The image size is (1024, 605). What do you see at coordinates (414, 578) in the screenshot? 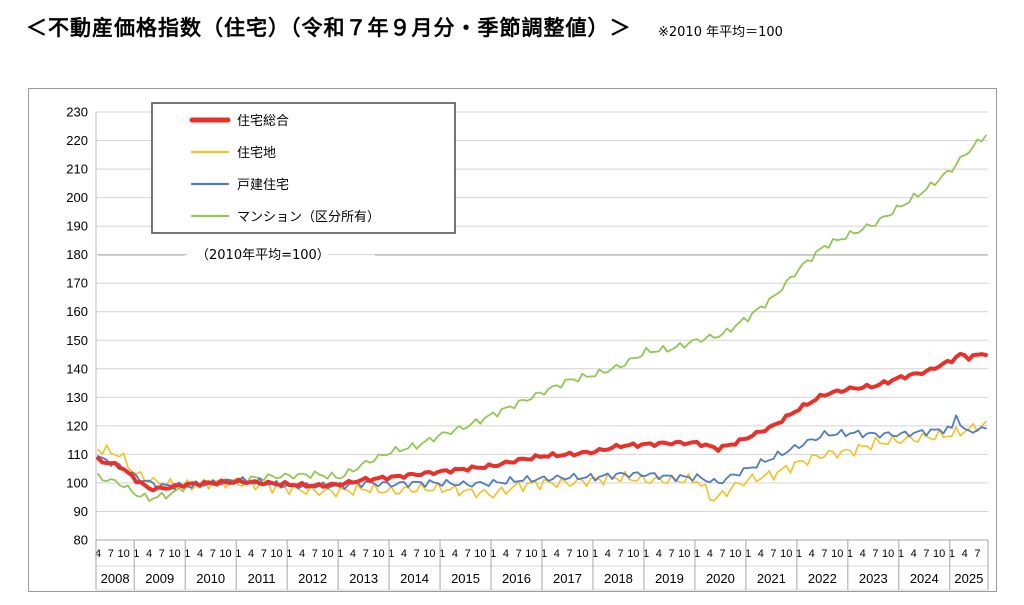
I see `x-year-tick-label: 2014` at bounding box center [414, 578].